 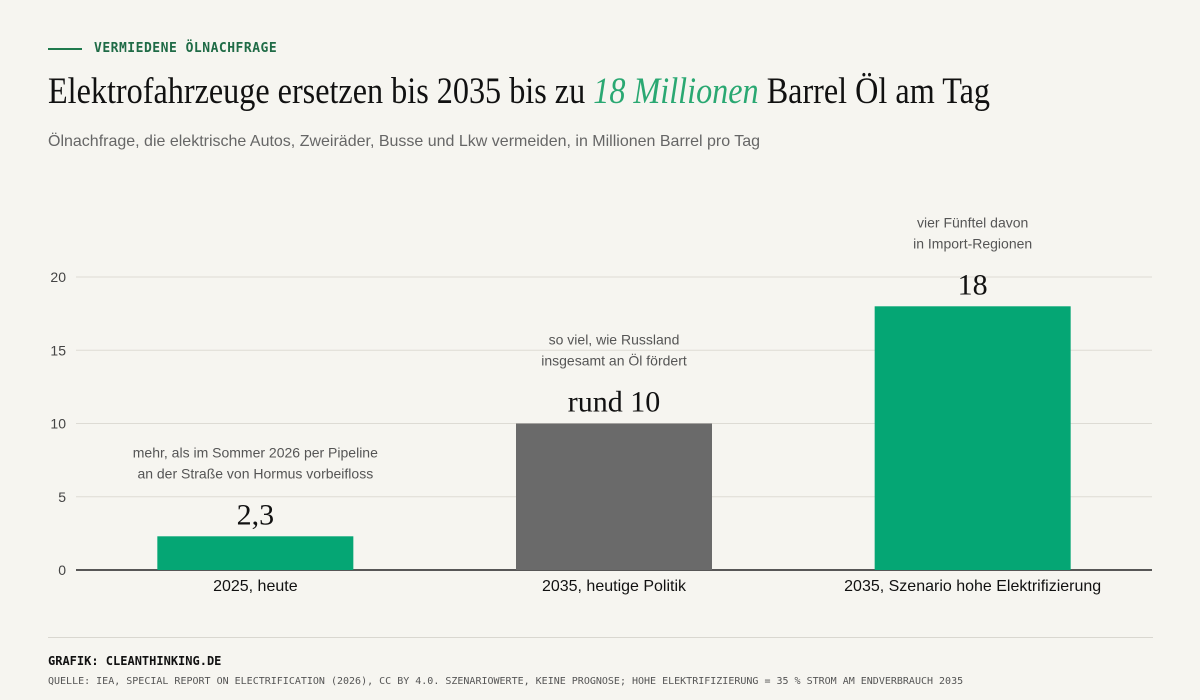 What do you see at coordinates (614, 340) in the screenshot?
I see `annotation-line: so viel, wie Russland` at bounding box center [614, 340].